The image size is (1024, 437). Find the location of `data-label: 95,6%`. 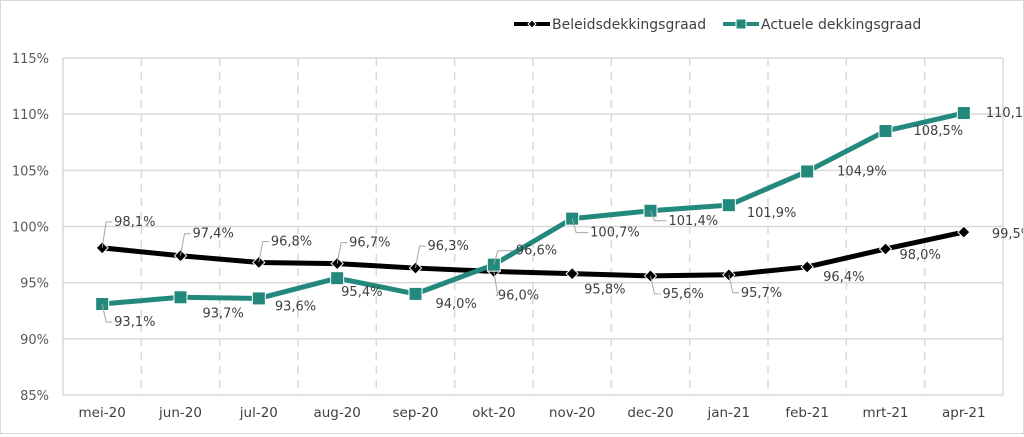

data-label: 95,6% is located at coordinates (683, 294).